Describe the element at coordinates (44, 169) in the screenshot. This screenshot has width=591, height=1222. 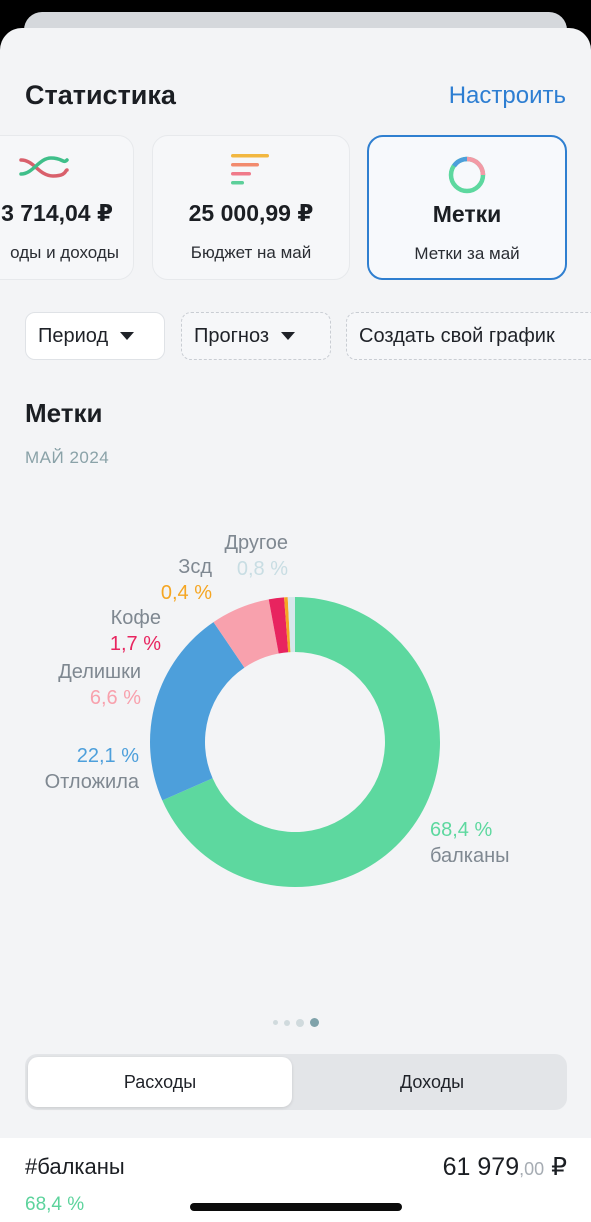
I see `crossing-lines-icon` at that location.